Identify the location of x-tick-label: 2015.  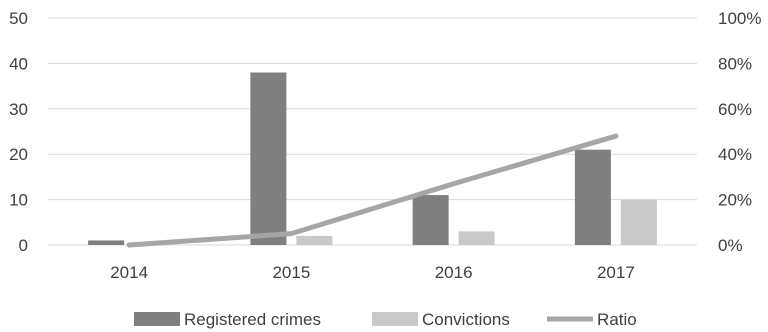
(291, 272).